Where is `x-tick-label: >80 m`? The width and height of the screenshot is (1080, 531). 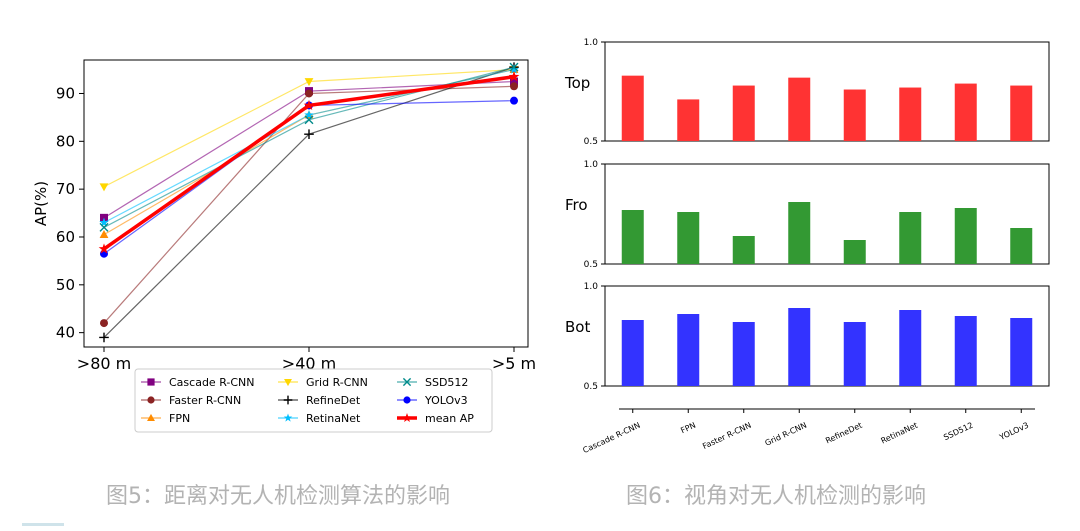 x-tick-label: >80 m is located at coordinates (104, 363).